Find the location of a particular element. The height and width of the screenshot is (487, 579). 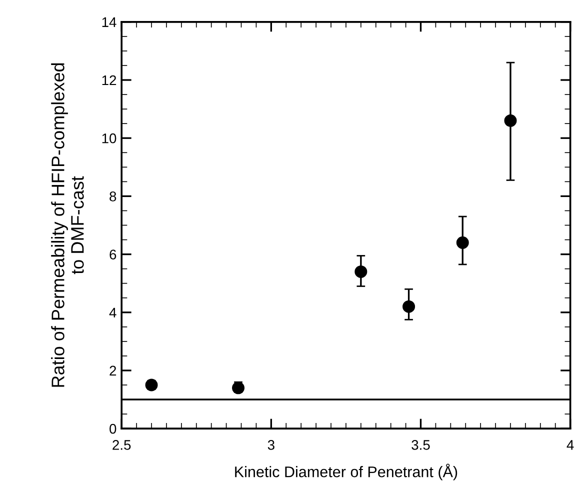

y-tick-label: 6 is located at coordinates (113, 255).